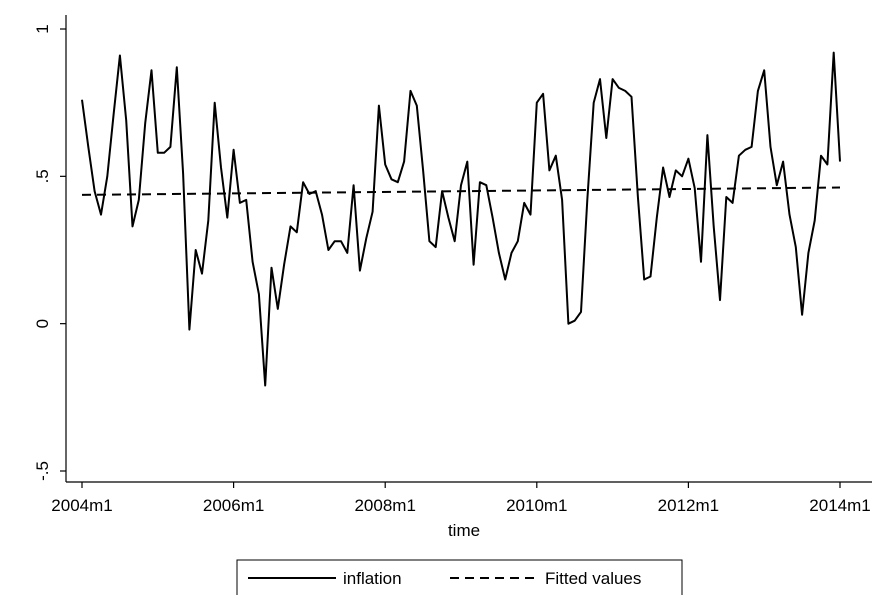 This screenshot has height=595, width=879. I want to click on legend-label-inflation: inflation, so click(372, 578).